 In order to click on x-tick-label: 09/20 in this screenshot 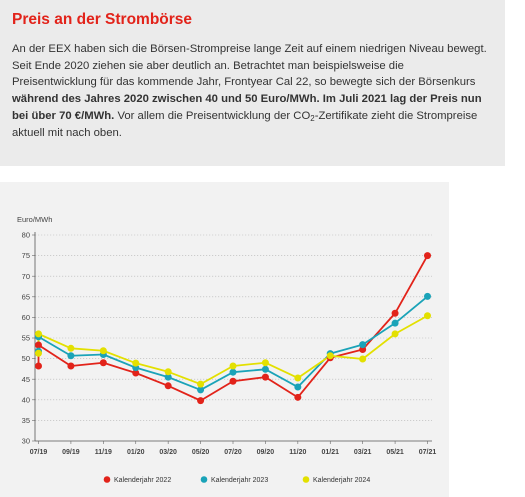, I will do `click(266, 452)`.